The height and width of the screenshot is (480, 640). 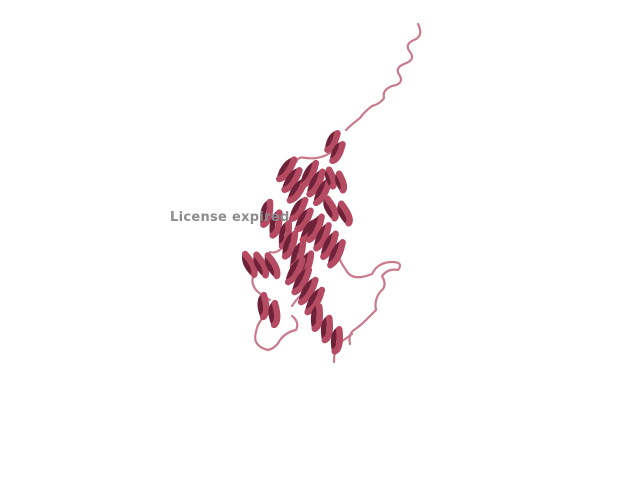 I want to click on helix-top, so click(x=335, y=147).